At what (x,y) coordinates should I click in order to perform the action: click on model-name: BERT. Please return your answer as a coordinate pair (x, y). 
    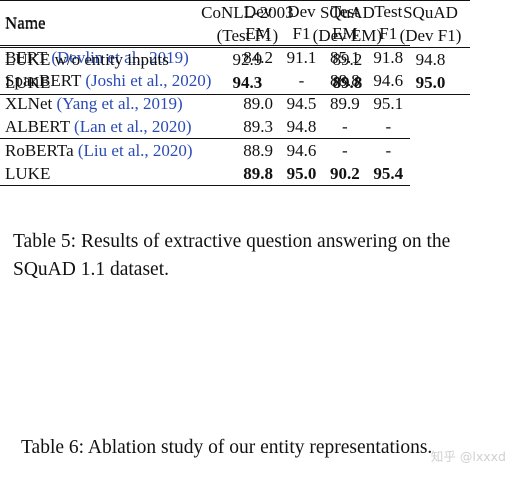
    Looking at the image, I should click on (26, 57).